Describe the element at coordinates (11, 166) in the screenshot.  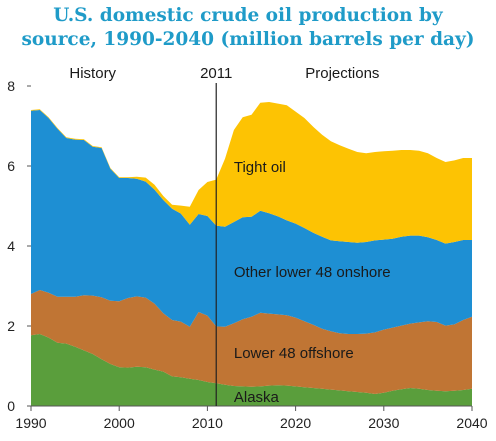
I see `y-tick-label: 6` at that location.